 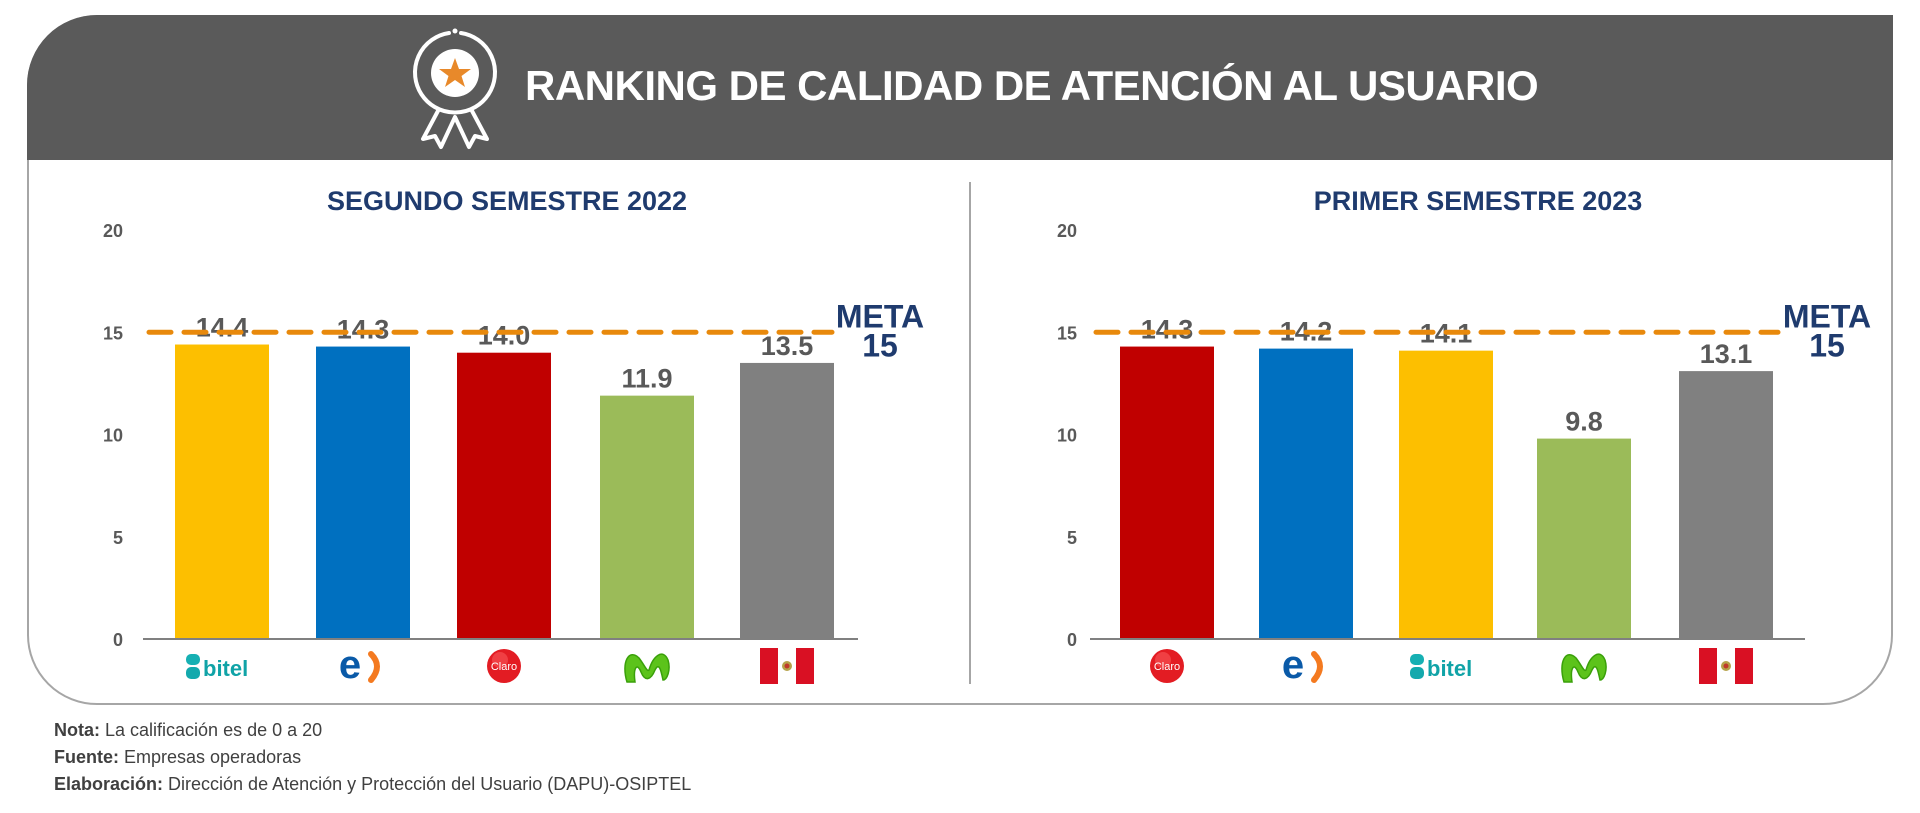 I want to click on bar-value-label: 14.4, so click(x=222, y=328).